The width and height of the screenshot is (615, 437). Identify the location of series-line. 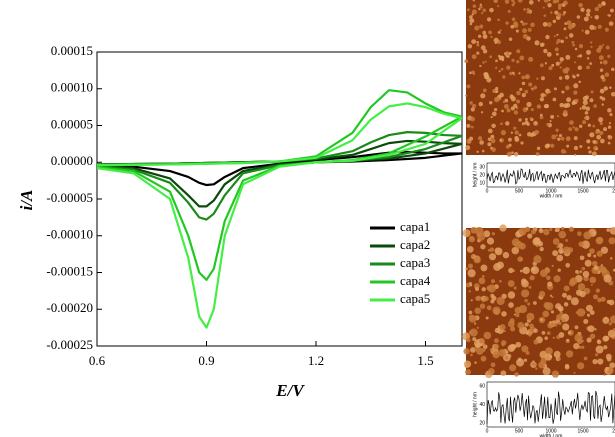
(279, 176).